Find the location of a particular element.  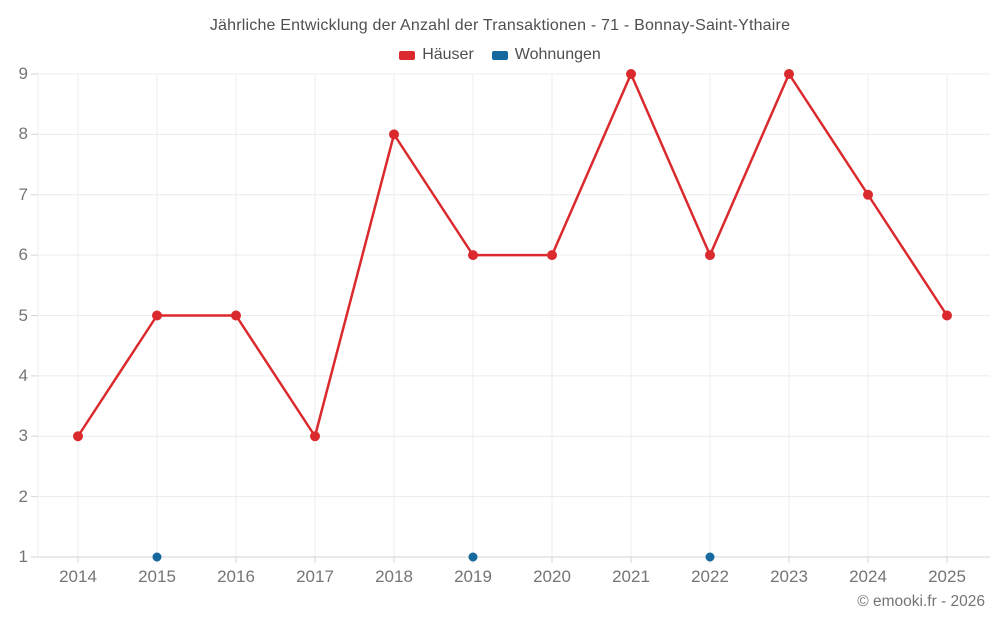

x-axis-label-2021: 2021 is located at coordinates (631, 576).